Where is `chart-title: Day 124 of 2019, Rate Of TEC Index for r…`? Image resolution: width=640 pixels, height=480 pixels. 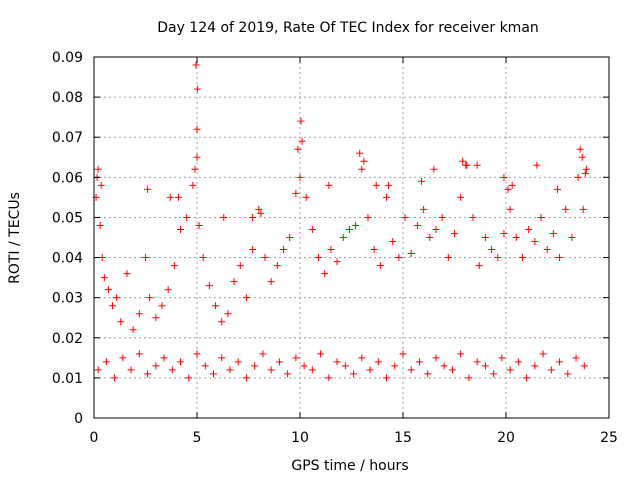
chart-title: Day 124 of 2019, Rate Of TEC Index for r… is located at coordinates (348, 28).